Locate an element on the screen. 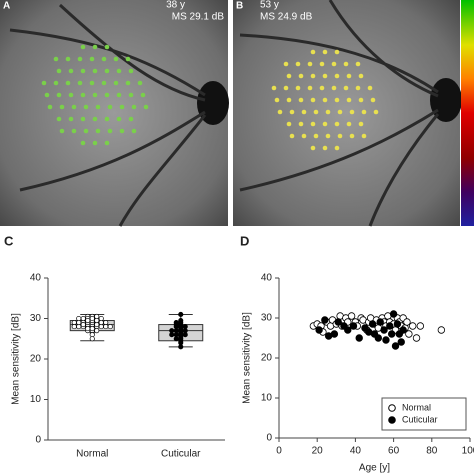 This screenshot has width=474, height=474. legend-marker is located at coordinates (392, 420).